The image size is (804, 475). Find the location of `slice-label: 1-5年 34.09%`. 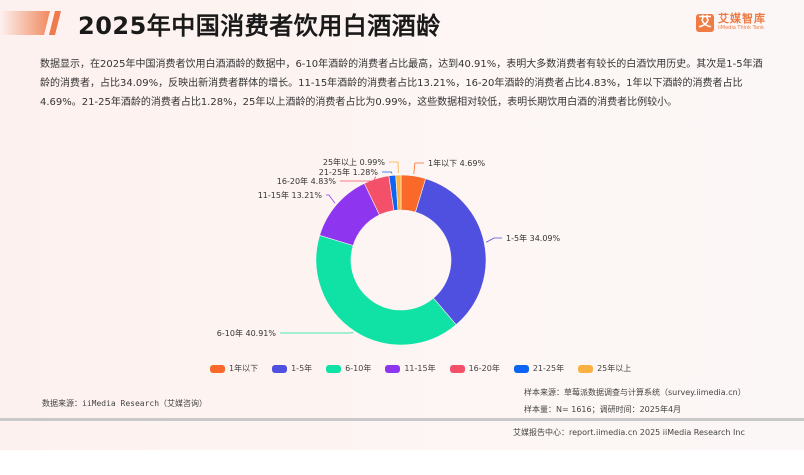

slice-label: 1-5年 34.09% is located at coordinates (533, 238).